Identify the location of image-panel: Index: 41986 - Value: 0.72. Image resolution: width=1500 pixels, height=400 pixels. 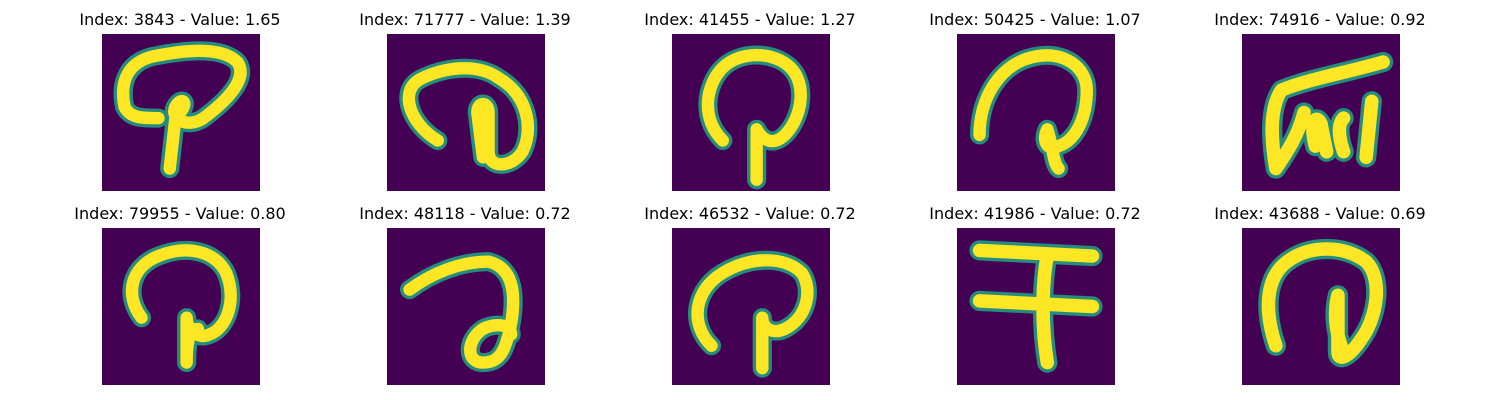
(1035, 299).